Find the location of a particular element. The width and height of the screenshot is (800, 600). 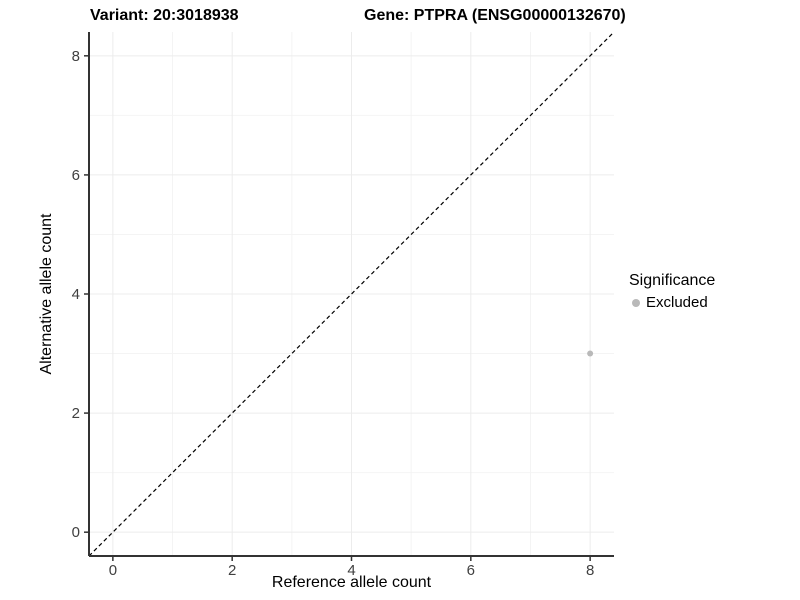

x-tick-label: 6 is located at coordinates (471, 570).